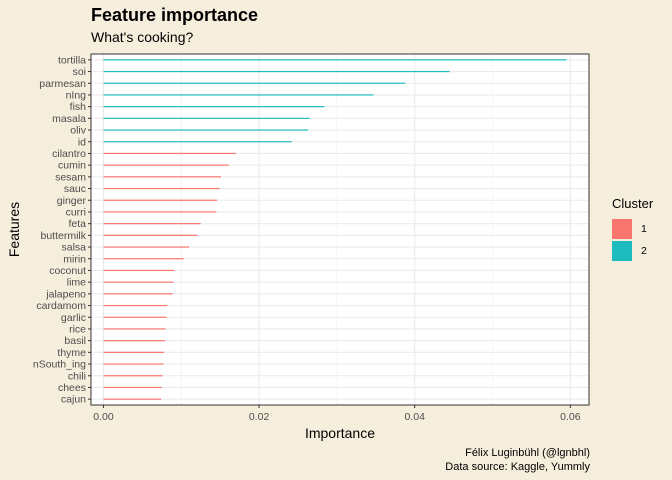 The height and width of the screenshot is (480, 672). What do you see at coordinates (160, 212) in the screenshot?
I see `bar-curri` at bounding box center [160, 212].